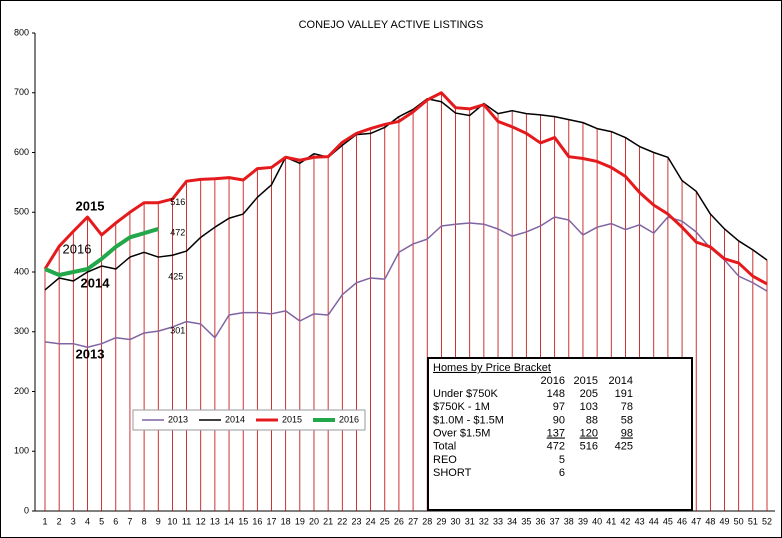  I want to click on table-row-label: $750K - 1M, so click(461, 407).